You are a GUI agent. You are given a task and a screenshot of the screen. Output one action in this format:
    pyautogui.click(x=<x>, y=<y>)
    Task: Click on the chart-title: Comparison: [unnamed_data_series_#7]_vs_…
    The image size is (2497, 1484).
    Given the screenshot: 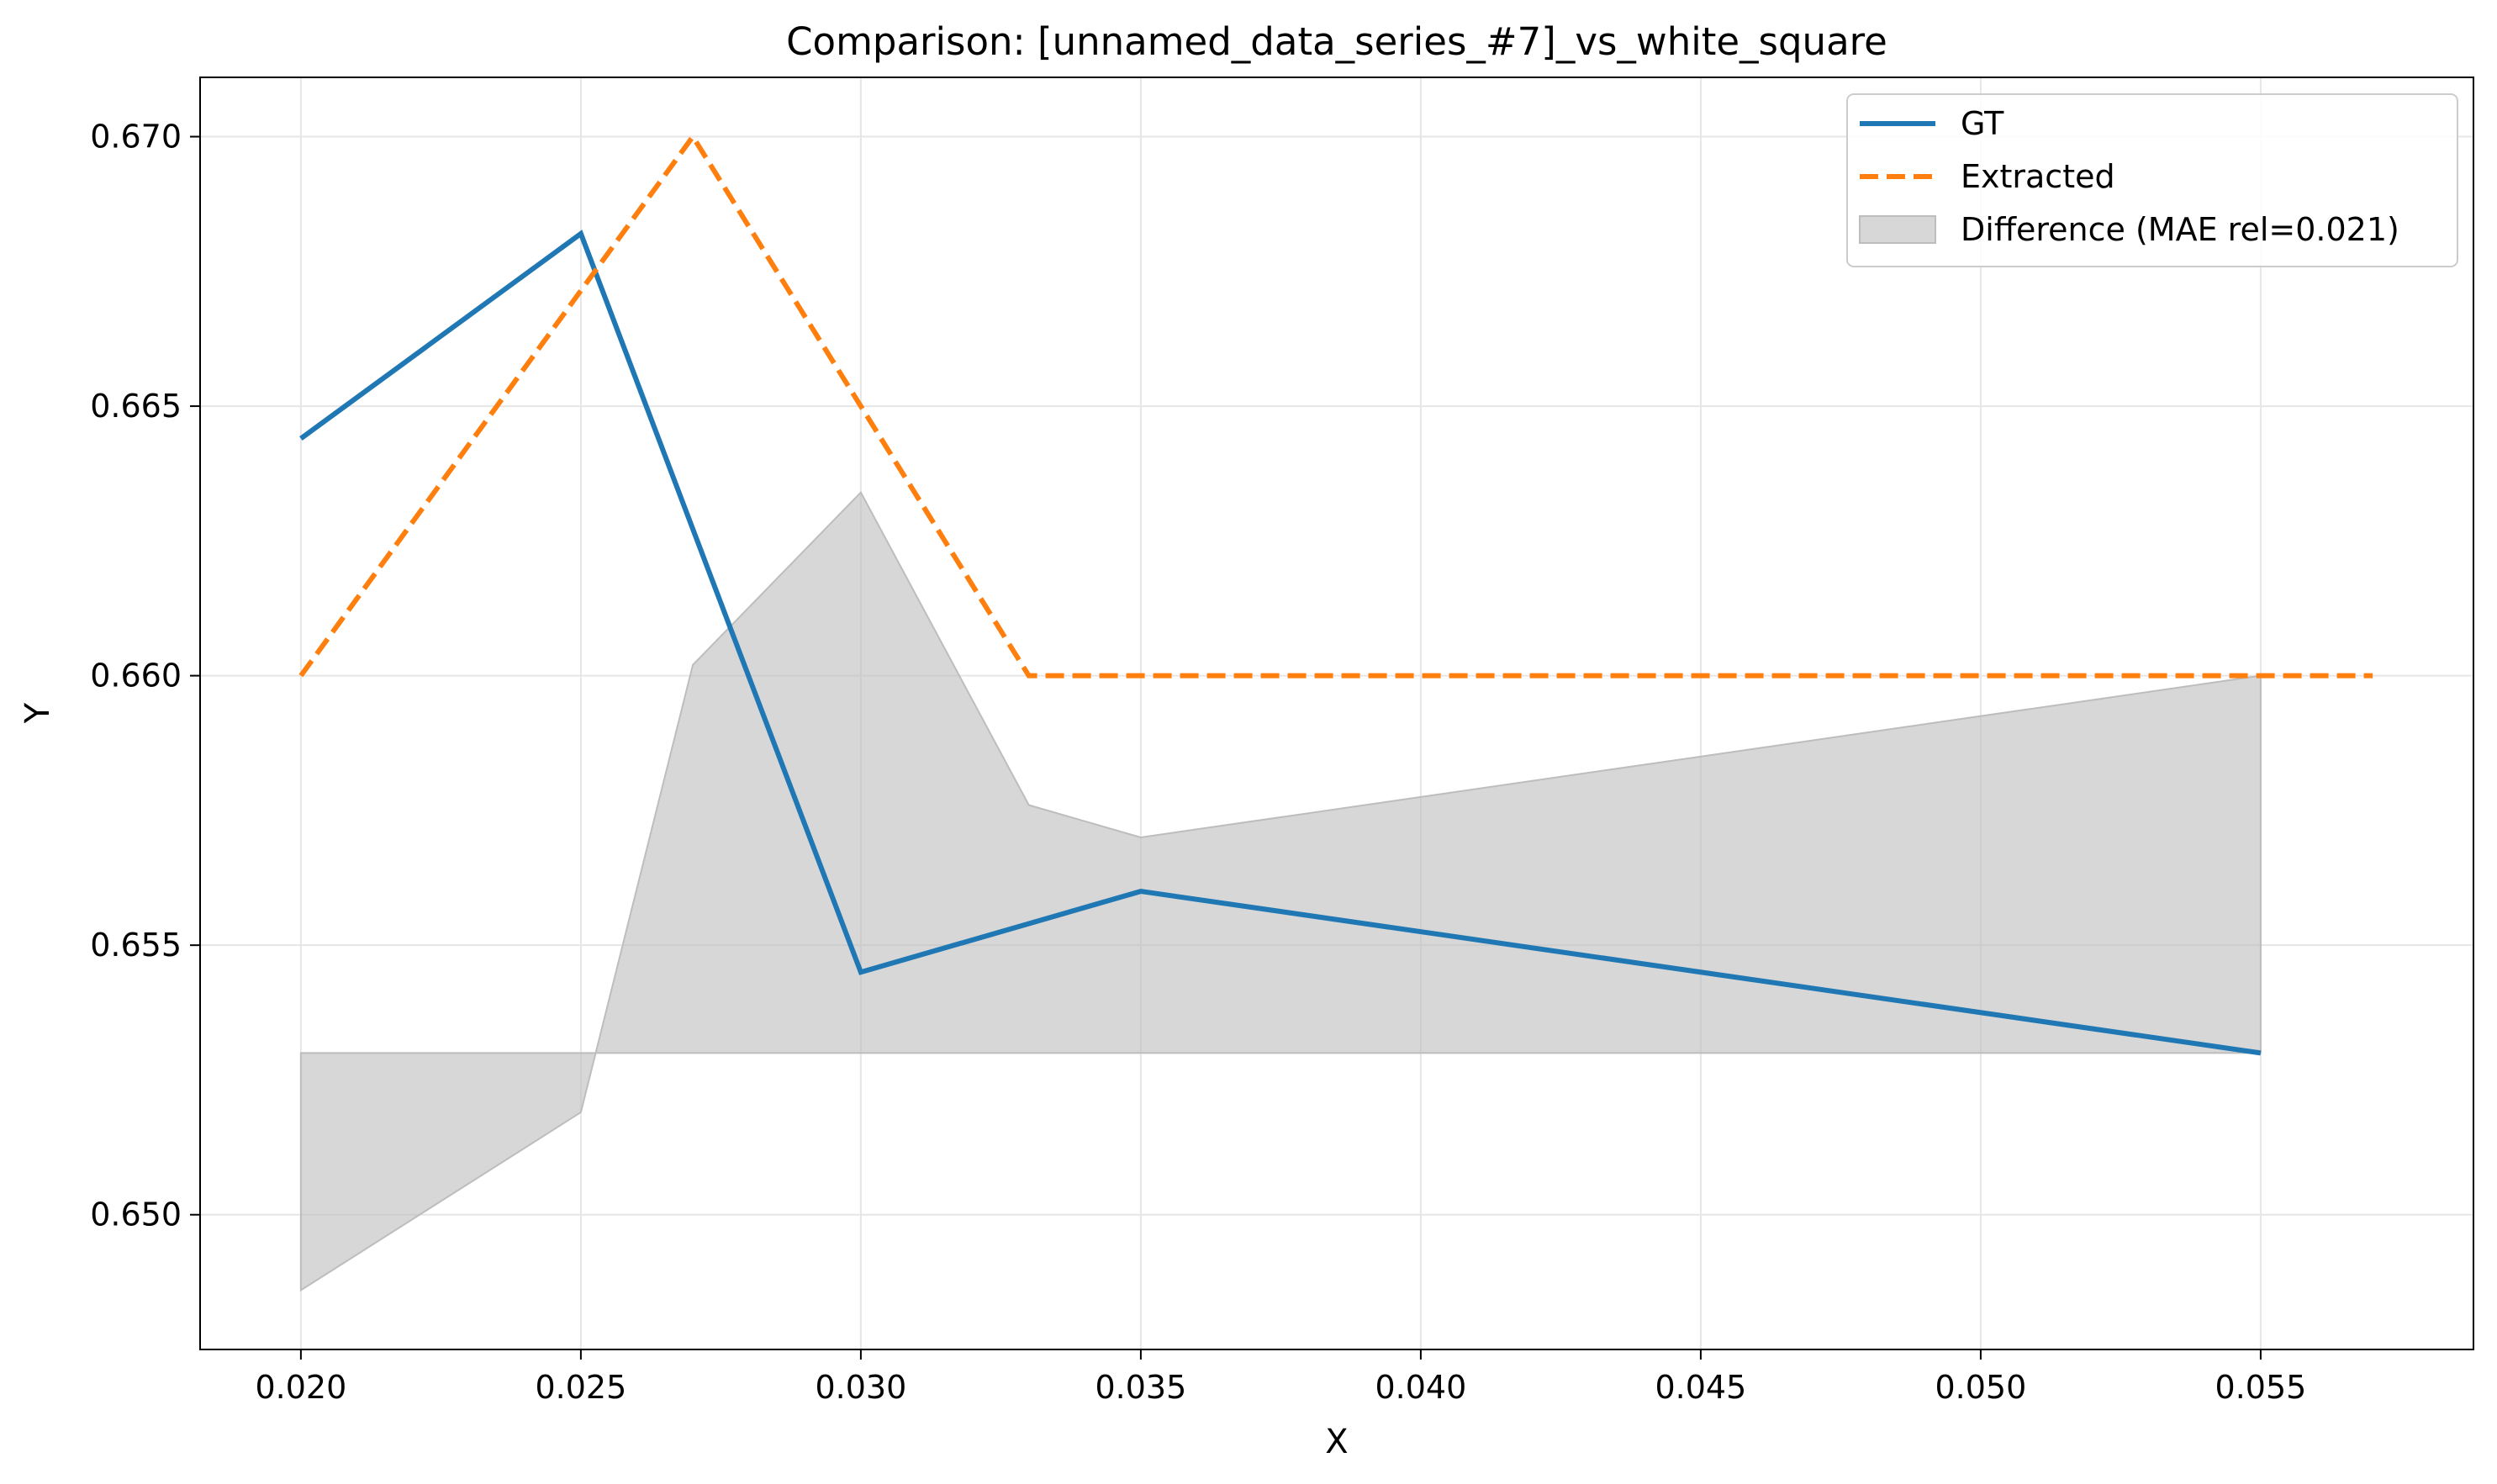 What is the action you would take?
    pyautogui.click(x=1336, y=41)
    